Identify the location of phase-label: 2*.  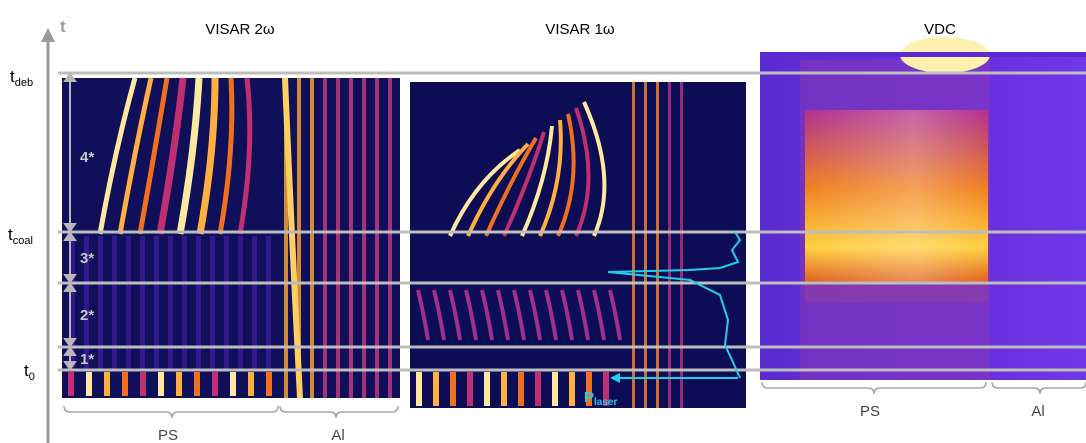
(87, 315).